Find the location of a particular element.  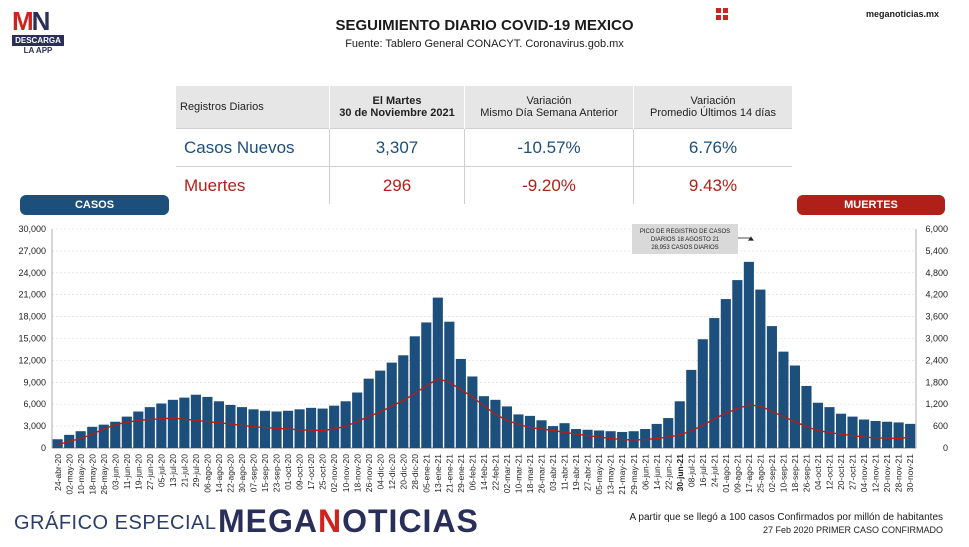

x-tick-label: 23-sep-20 is located at coordinates (277, 473).